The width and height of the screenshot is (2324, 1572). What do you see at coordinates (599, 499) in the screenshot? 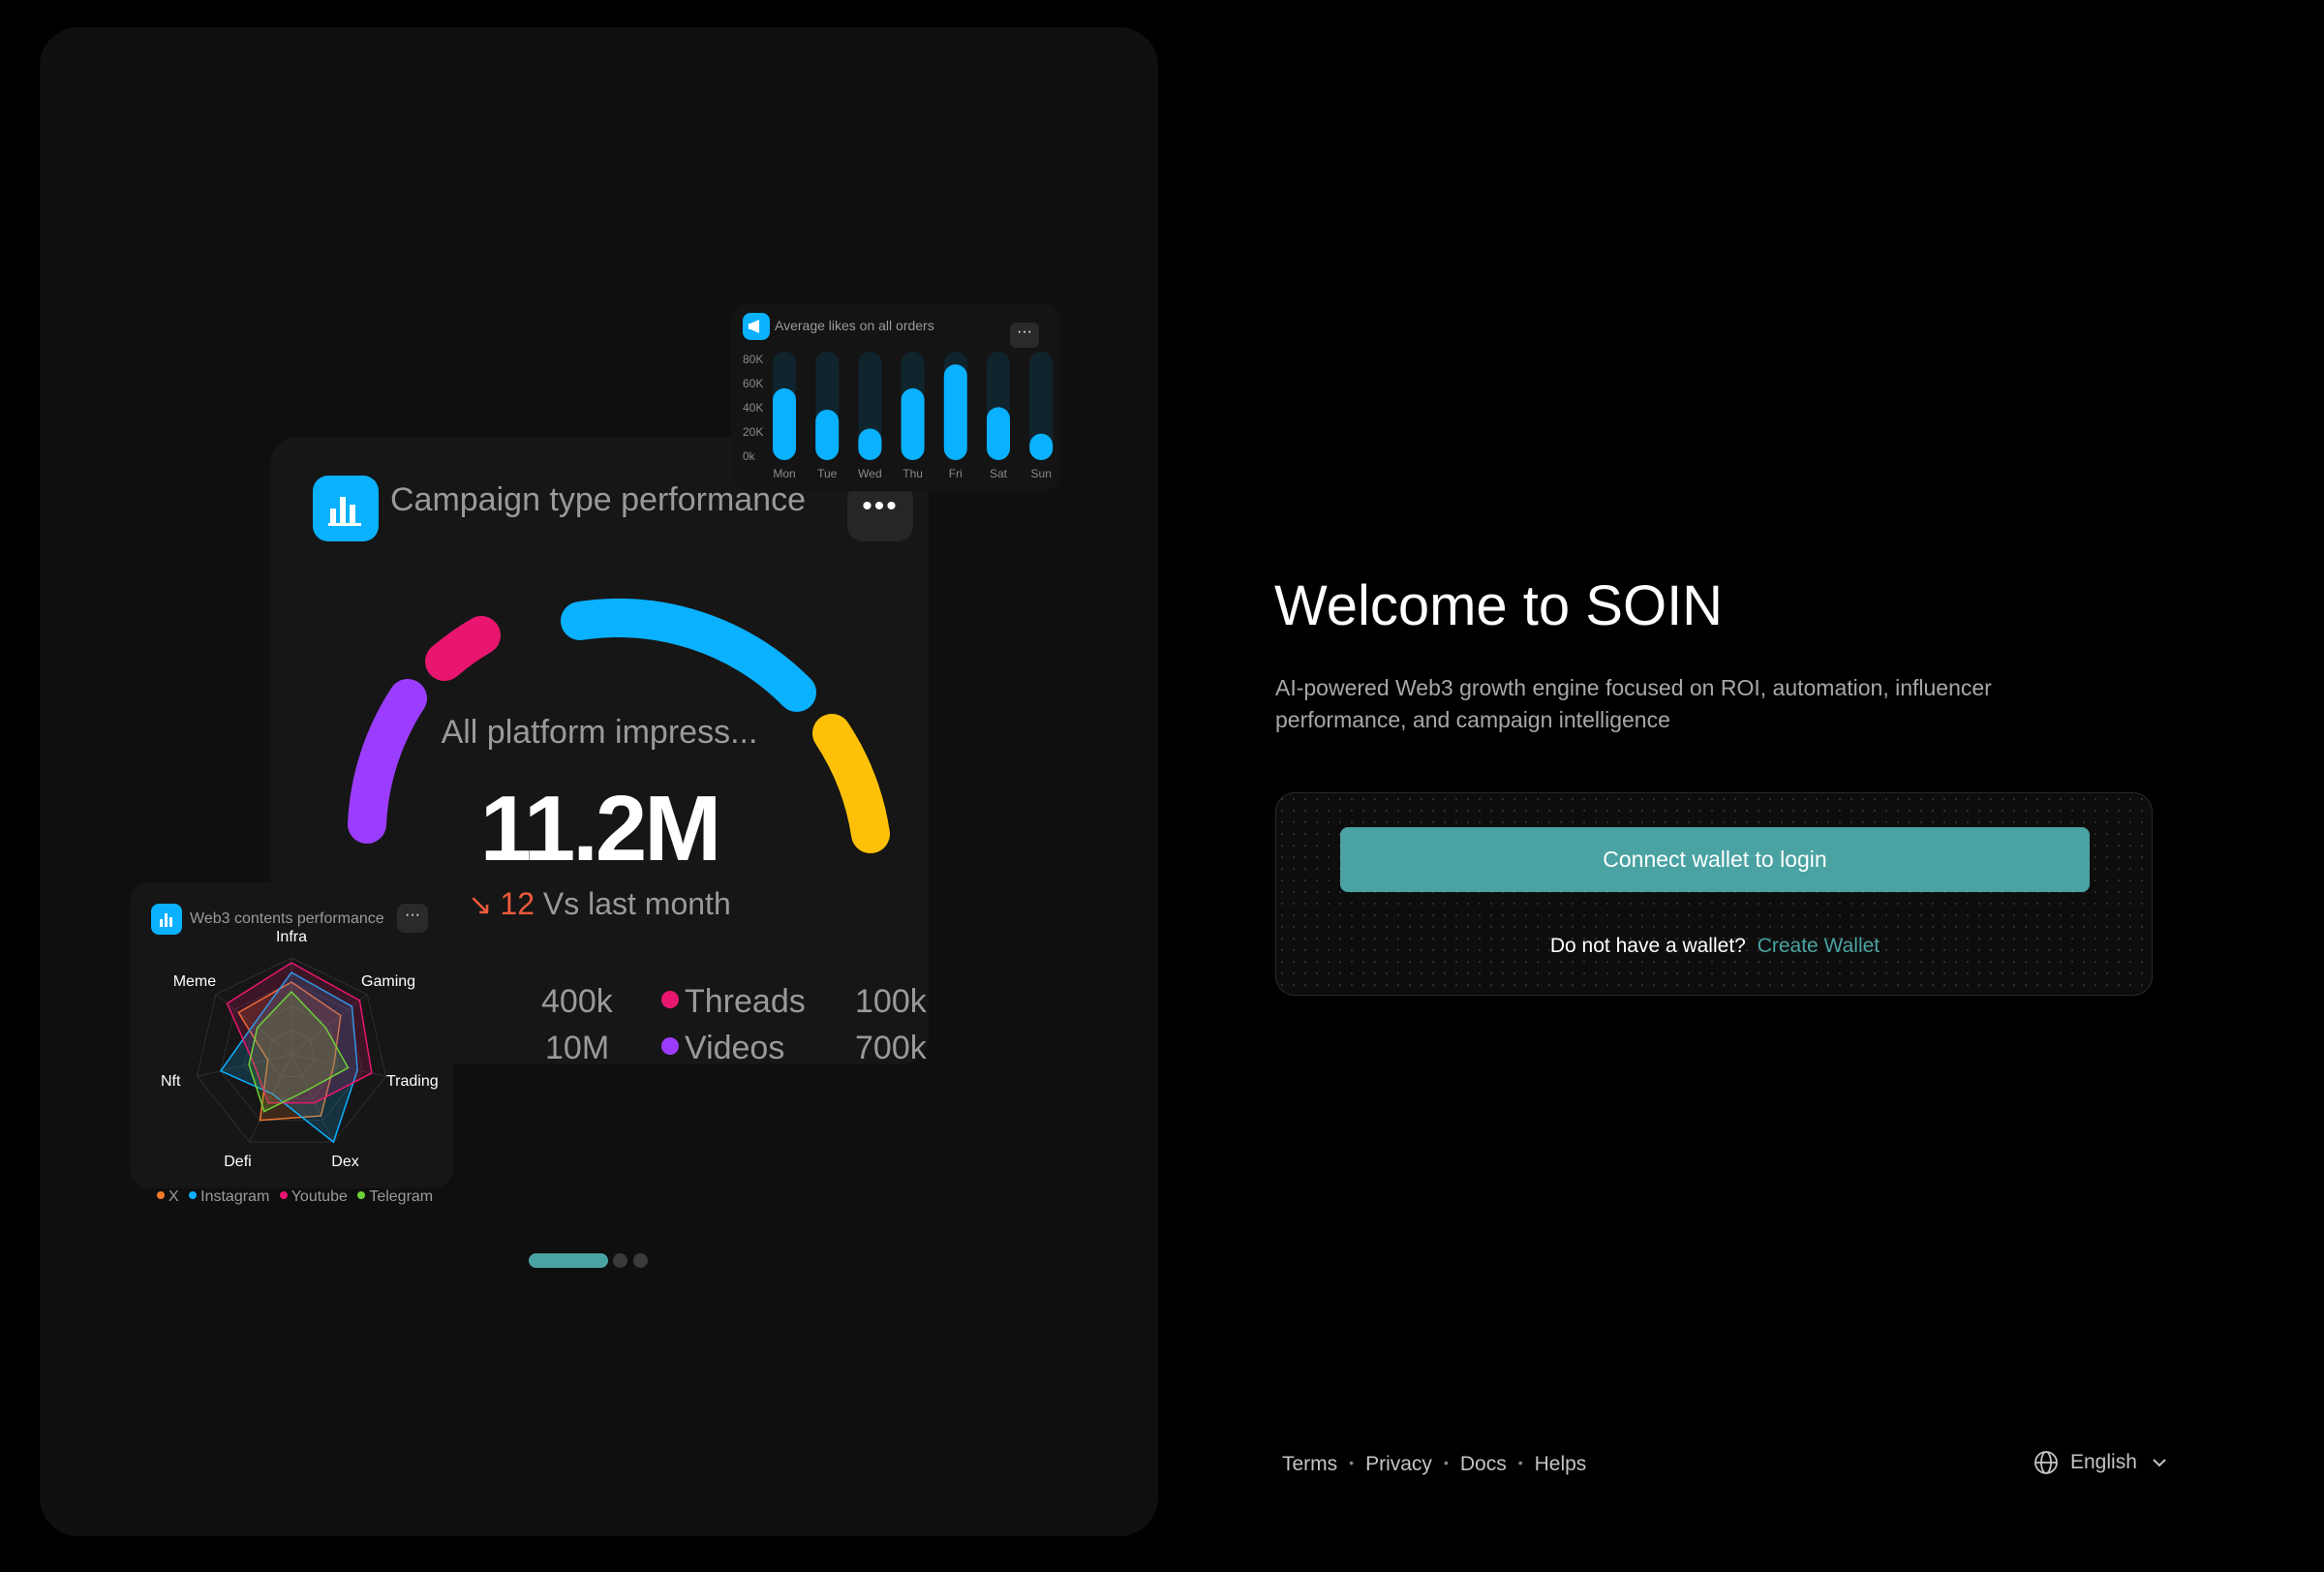
I see `campaign-card-title: Campaign type performance` at bounding box center [599, 499].